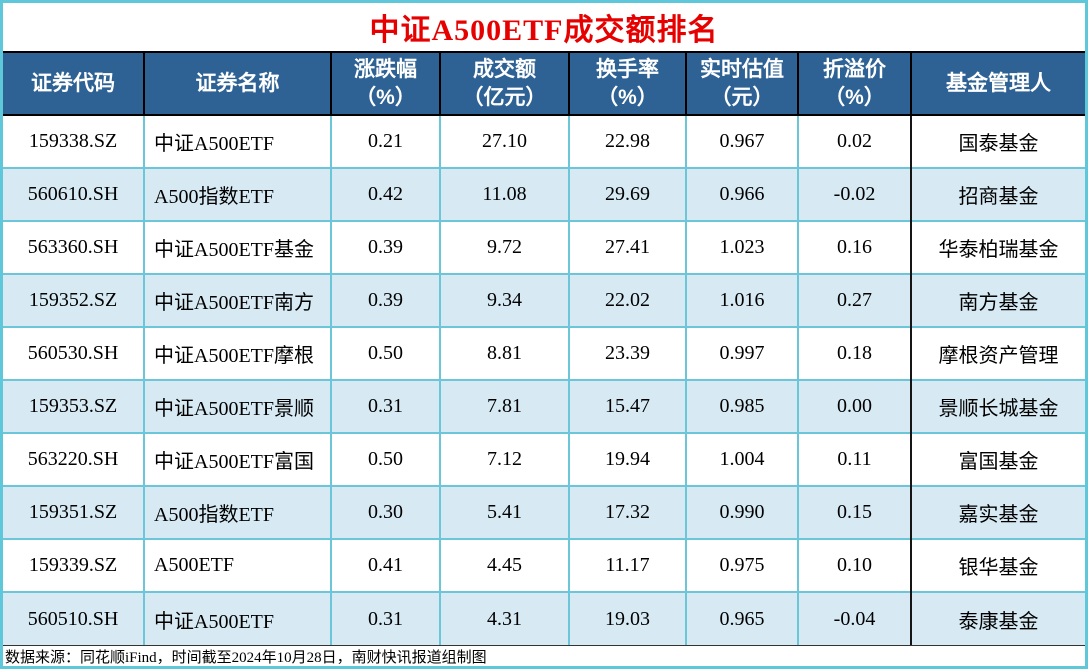 This screenshot has height=669, width=1088. What do you see at coordinates (997, 247) in the screenshot?
I see `cell-r3-c8: 华泰柏瑞基金` at bounding box center [997, 247].